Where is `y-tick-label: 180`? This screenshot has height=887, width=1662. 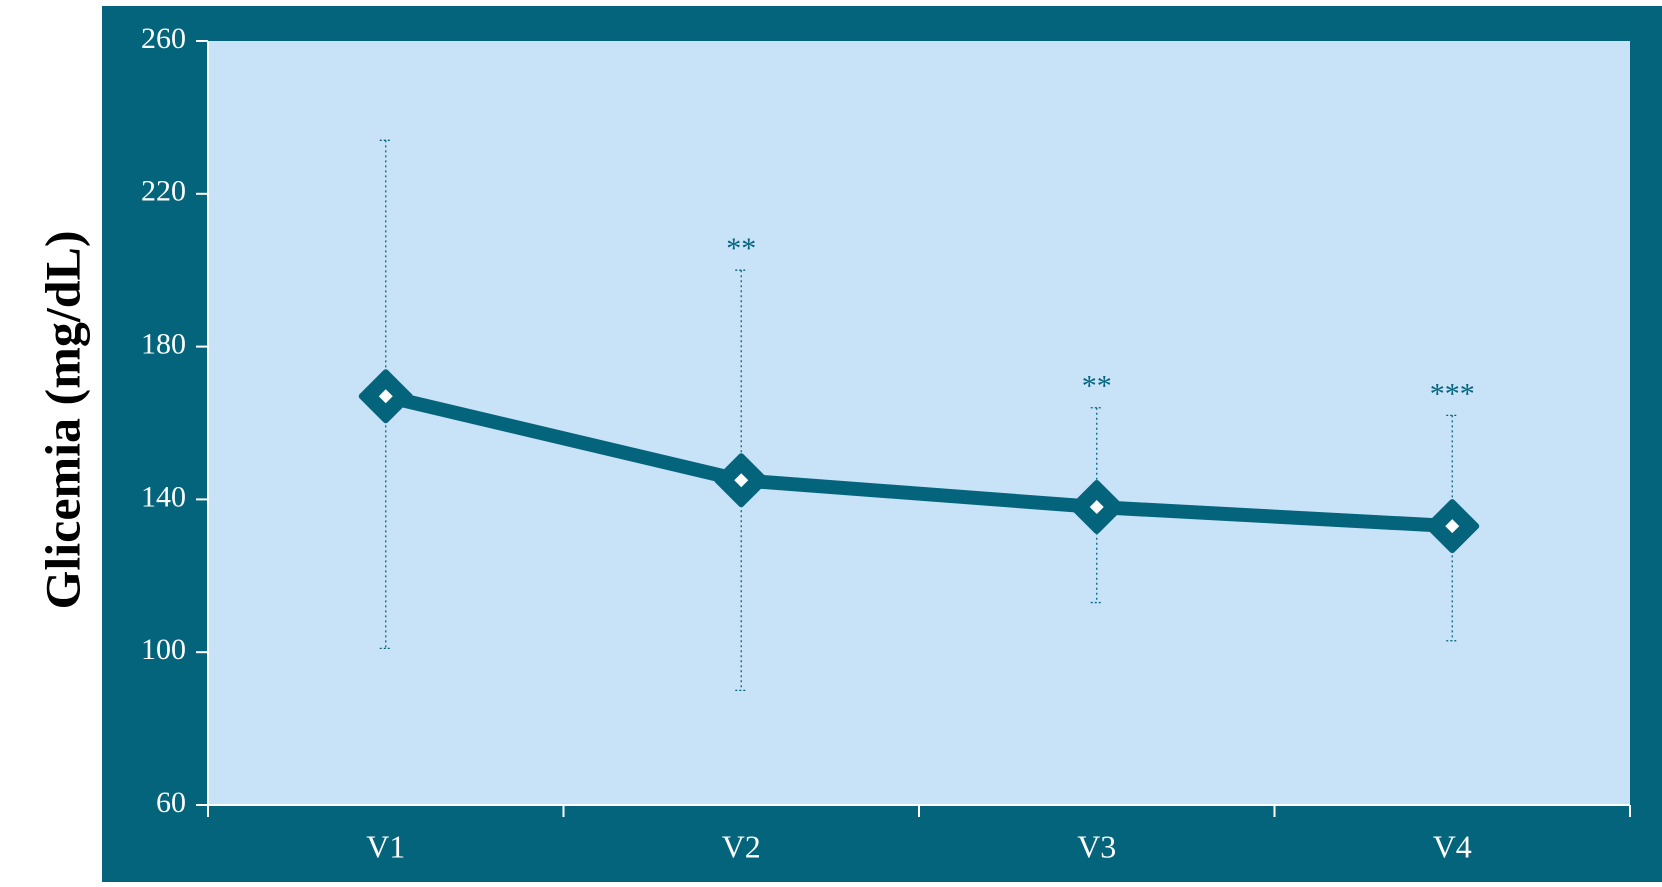 y-tick-label: 180 is located at coordinates (163, 343).